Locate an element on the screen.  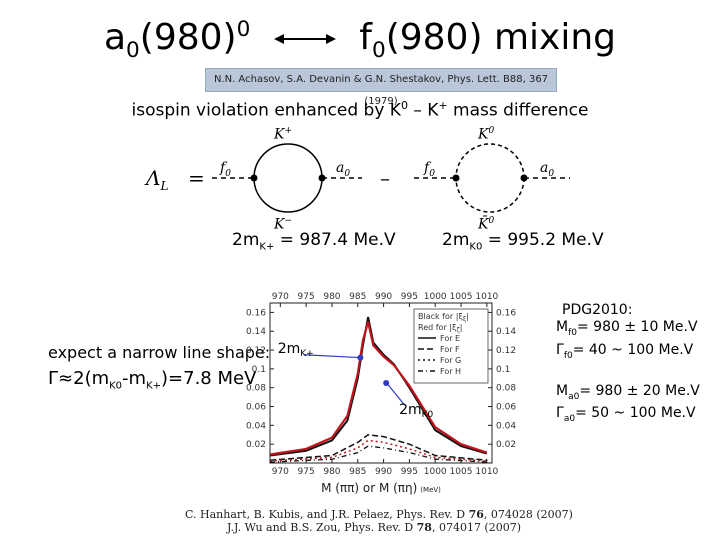
width-sub2: K+ is located at coordinates (154, 386).